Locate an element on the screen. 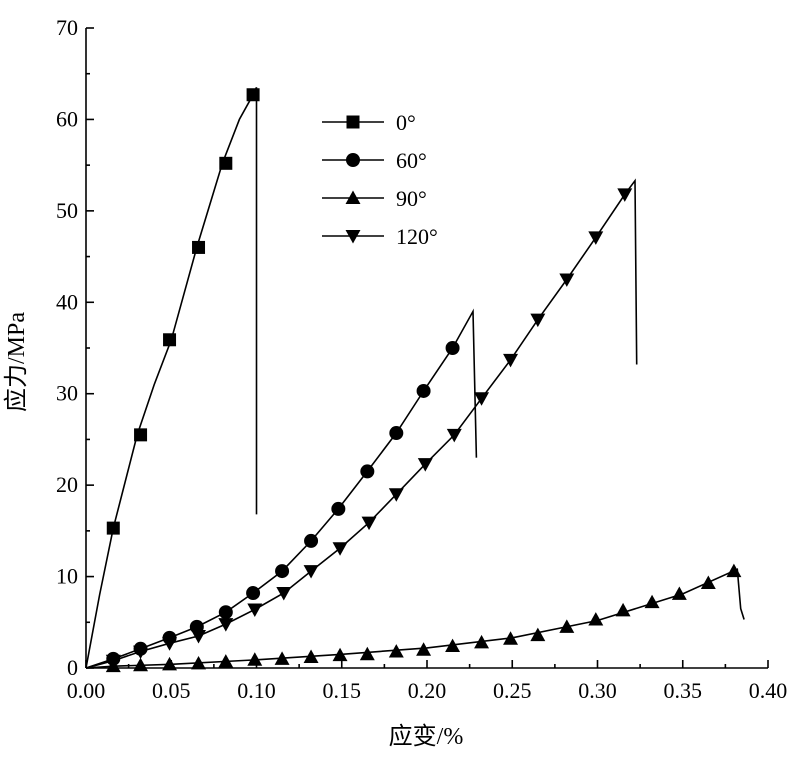 Image resolution: width=800 pixels, height=758 pixels. x-tick-label: 0.40 is located at coordinates (768, 690).